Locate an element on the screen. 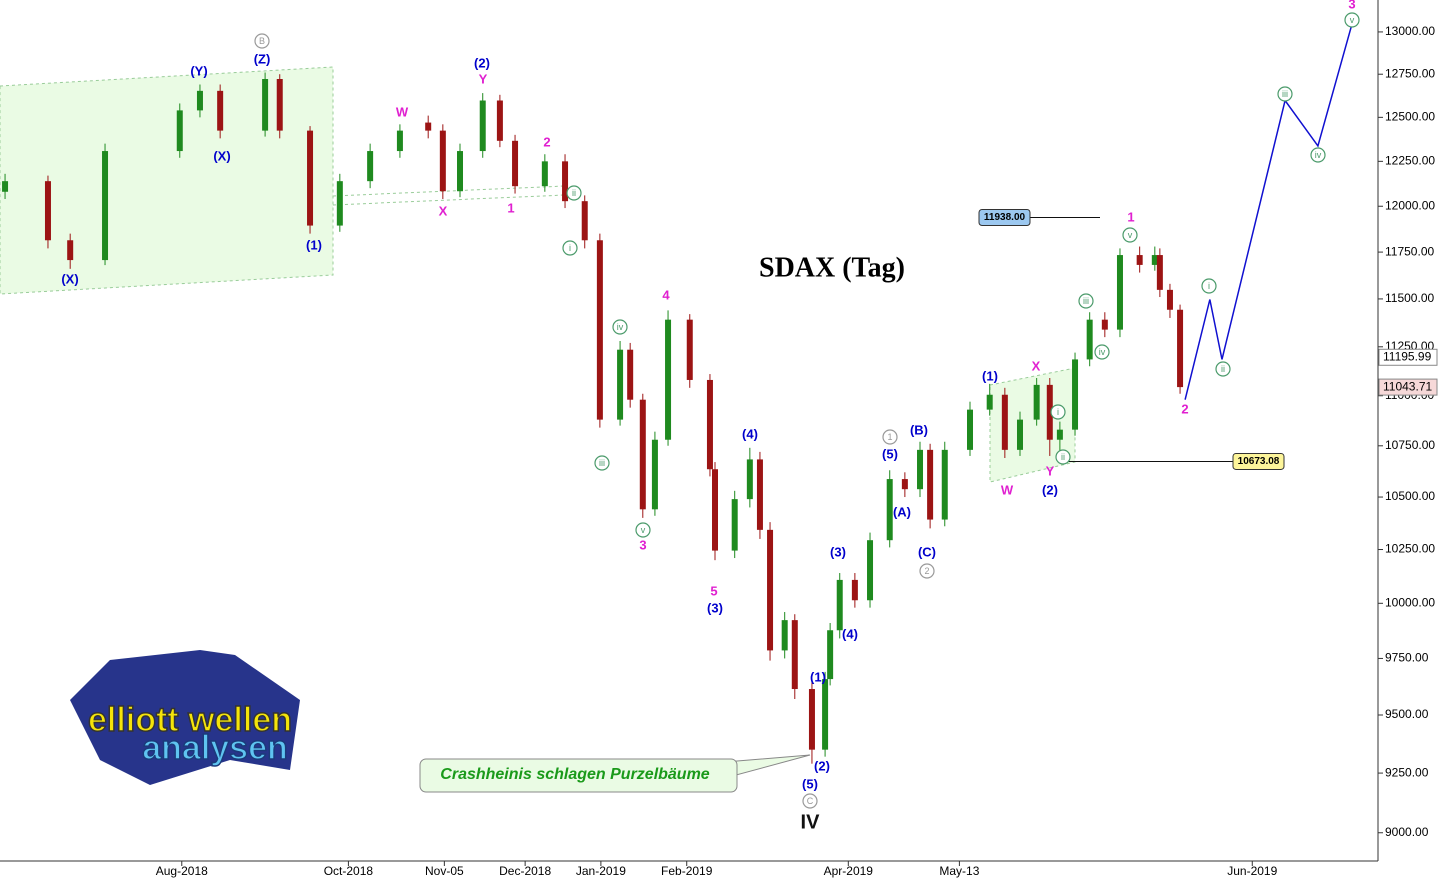  wave-label: 5 is located at coordinates (713, 590).